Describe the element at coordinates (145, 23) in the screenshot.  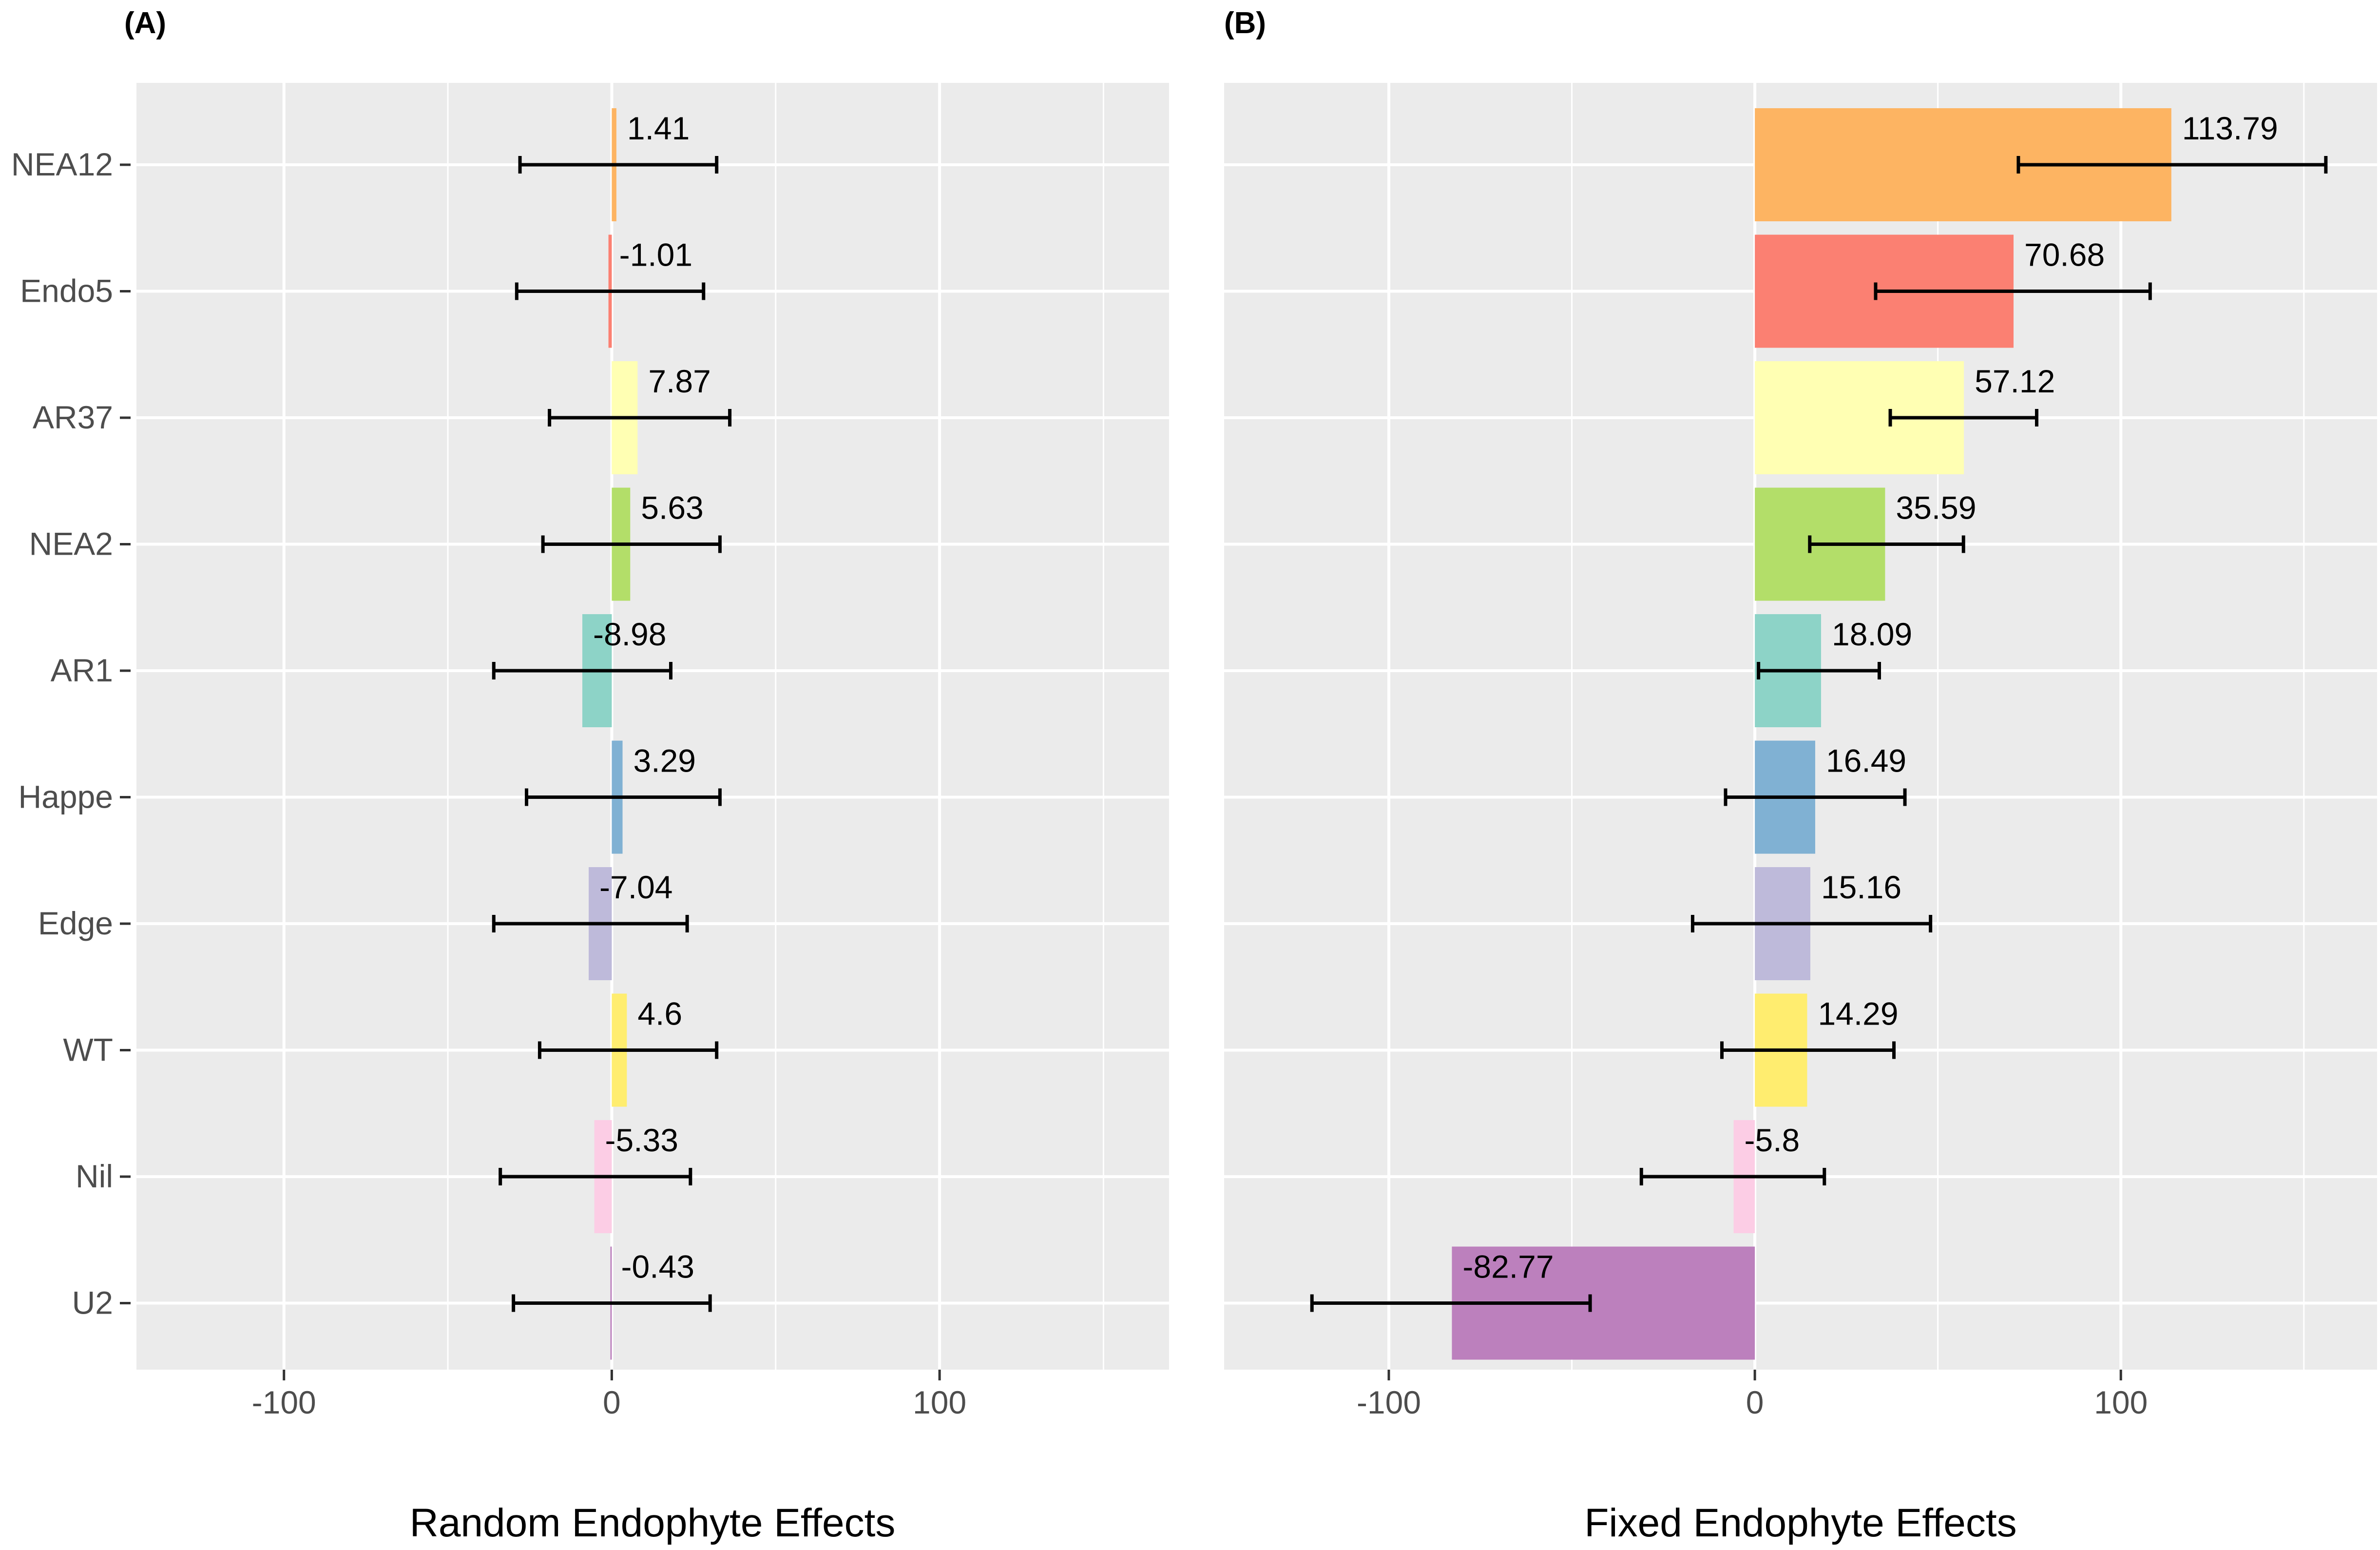
I see `panel-label-a: (A)` at that location.